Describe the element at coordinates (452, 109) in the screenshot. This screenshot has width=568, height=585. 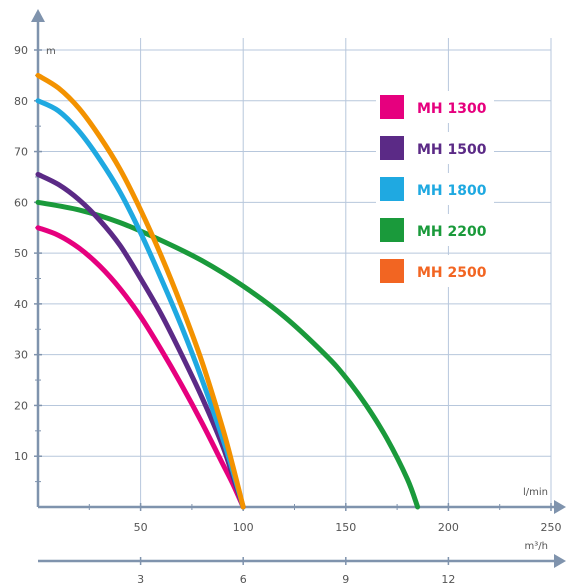
I see `legend-label-mh-1300: MH 1300` at that location.